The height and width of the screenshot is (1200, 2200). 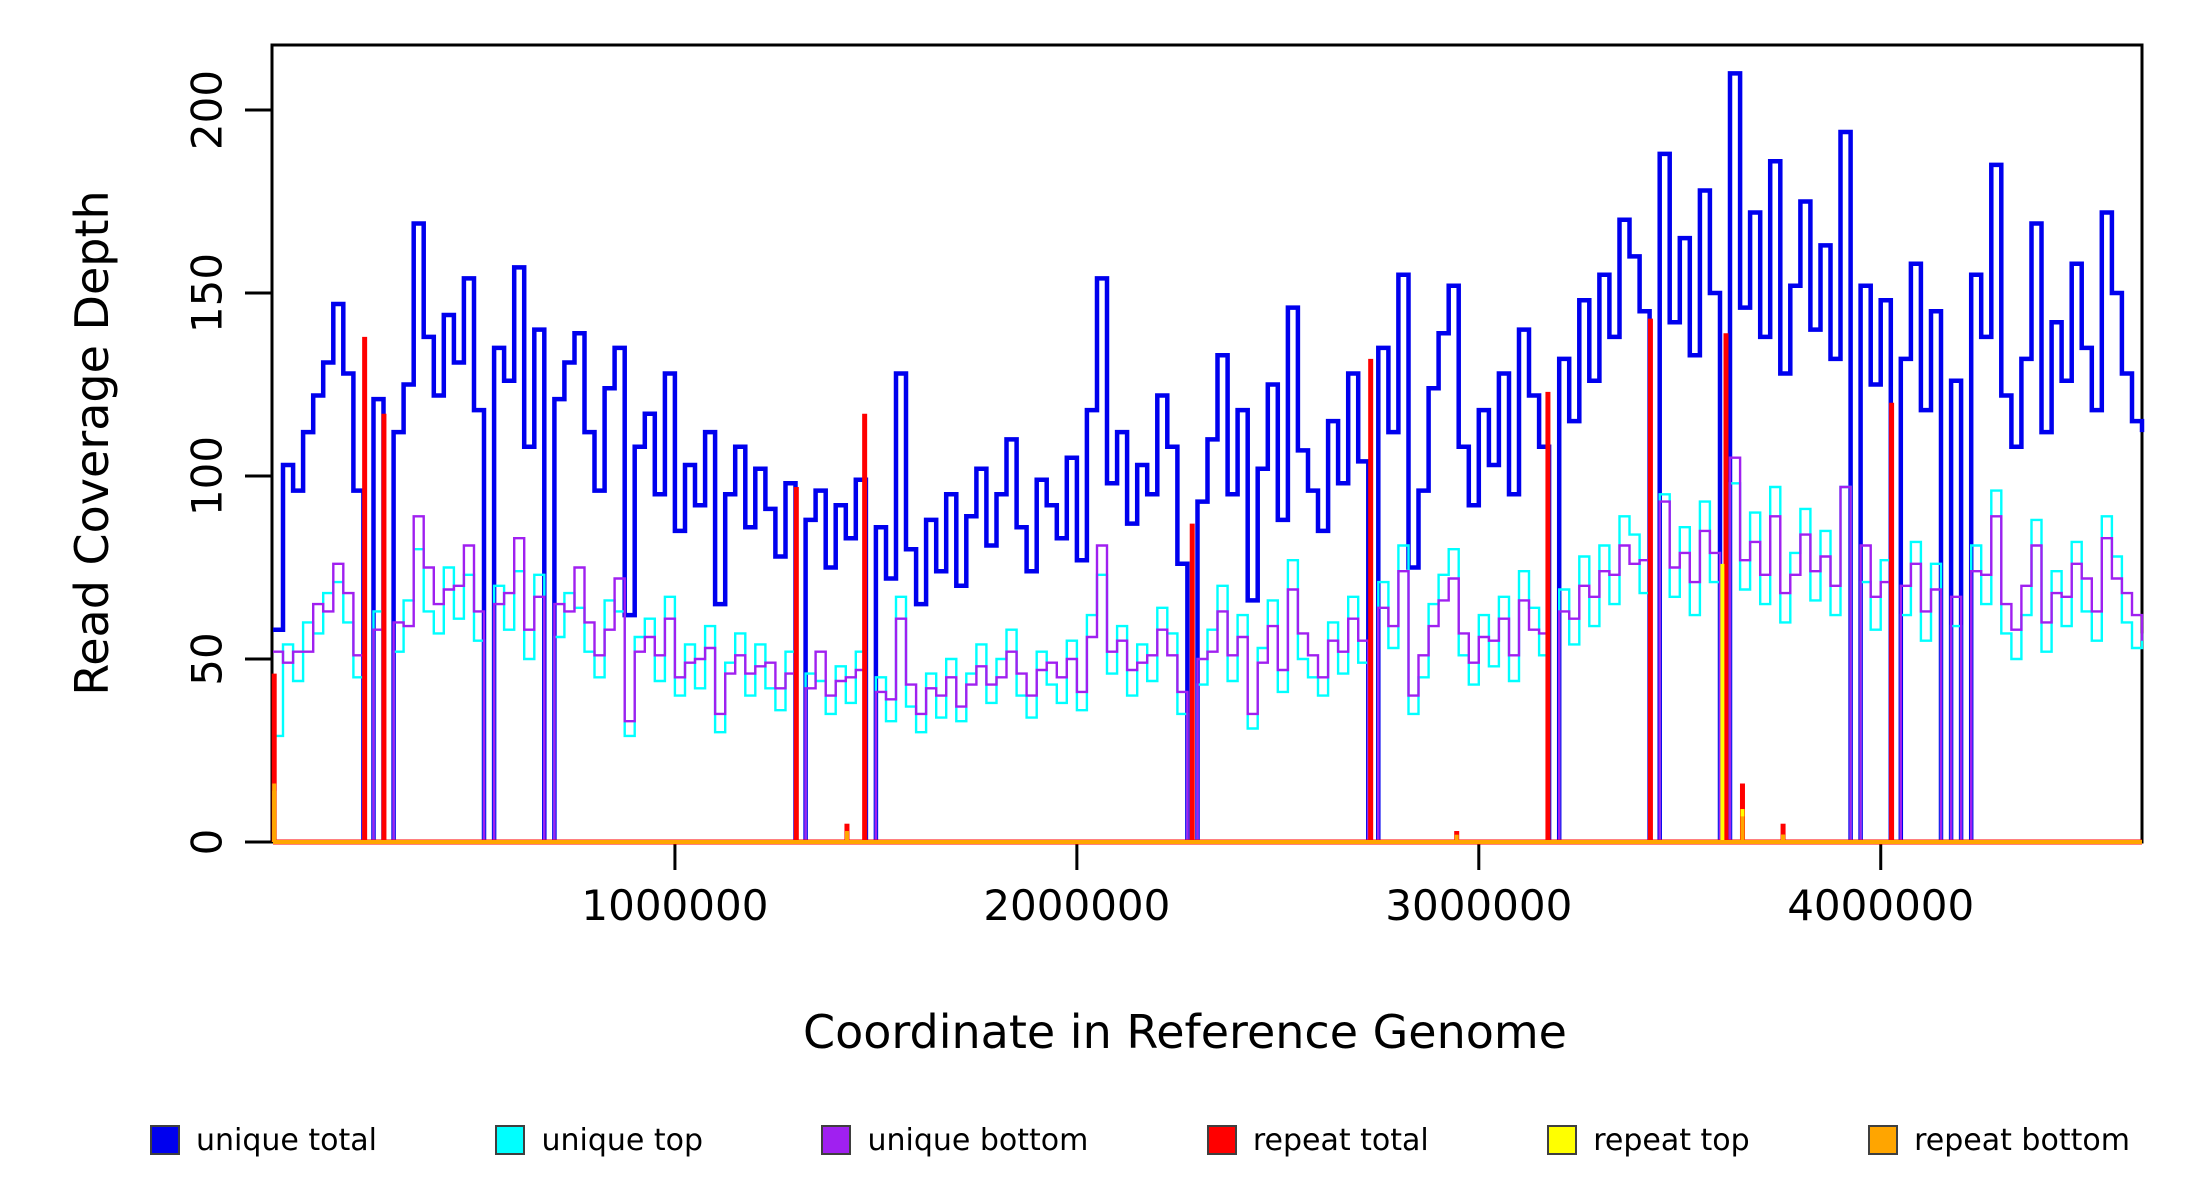 I want to click on x-tick-label: 1000000, so click(x=674, y=905).